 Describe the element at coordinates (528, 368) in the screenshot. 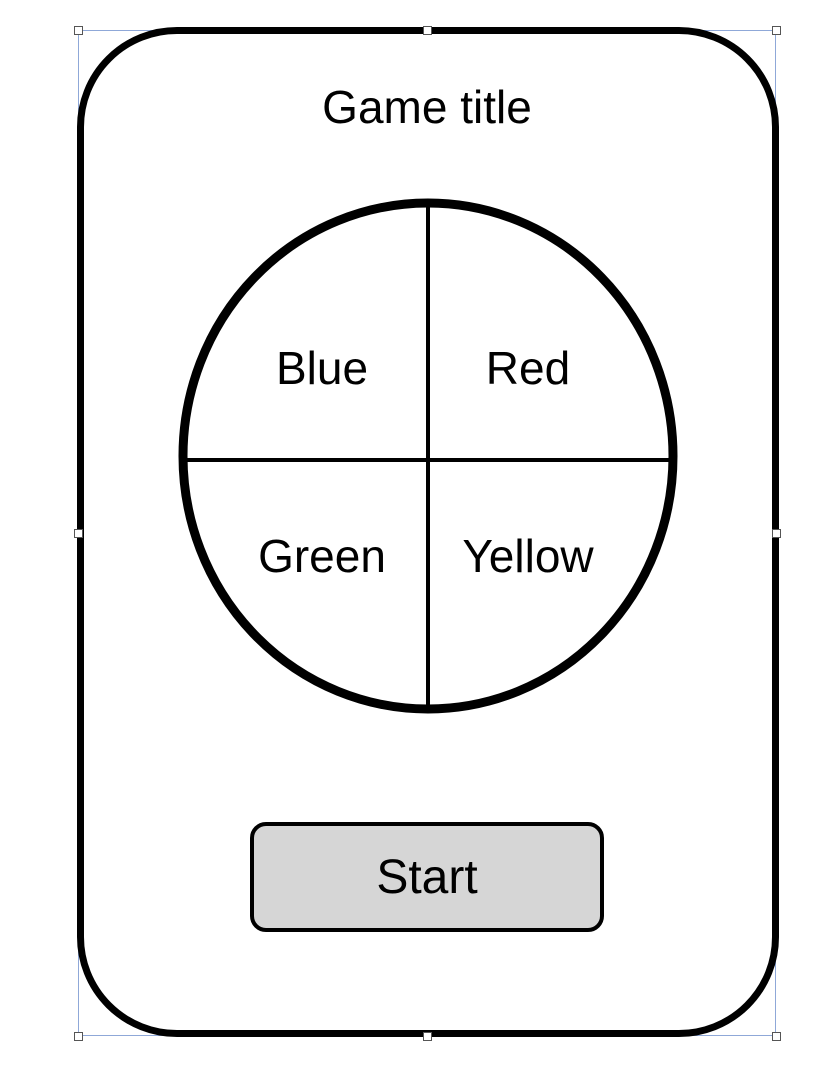

I see `wheel-segment-red: Red` at that location.